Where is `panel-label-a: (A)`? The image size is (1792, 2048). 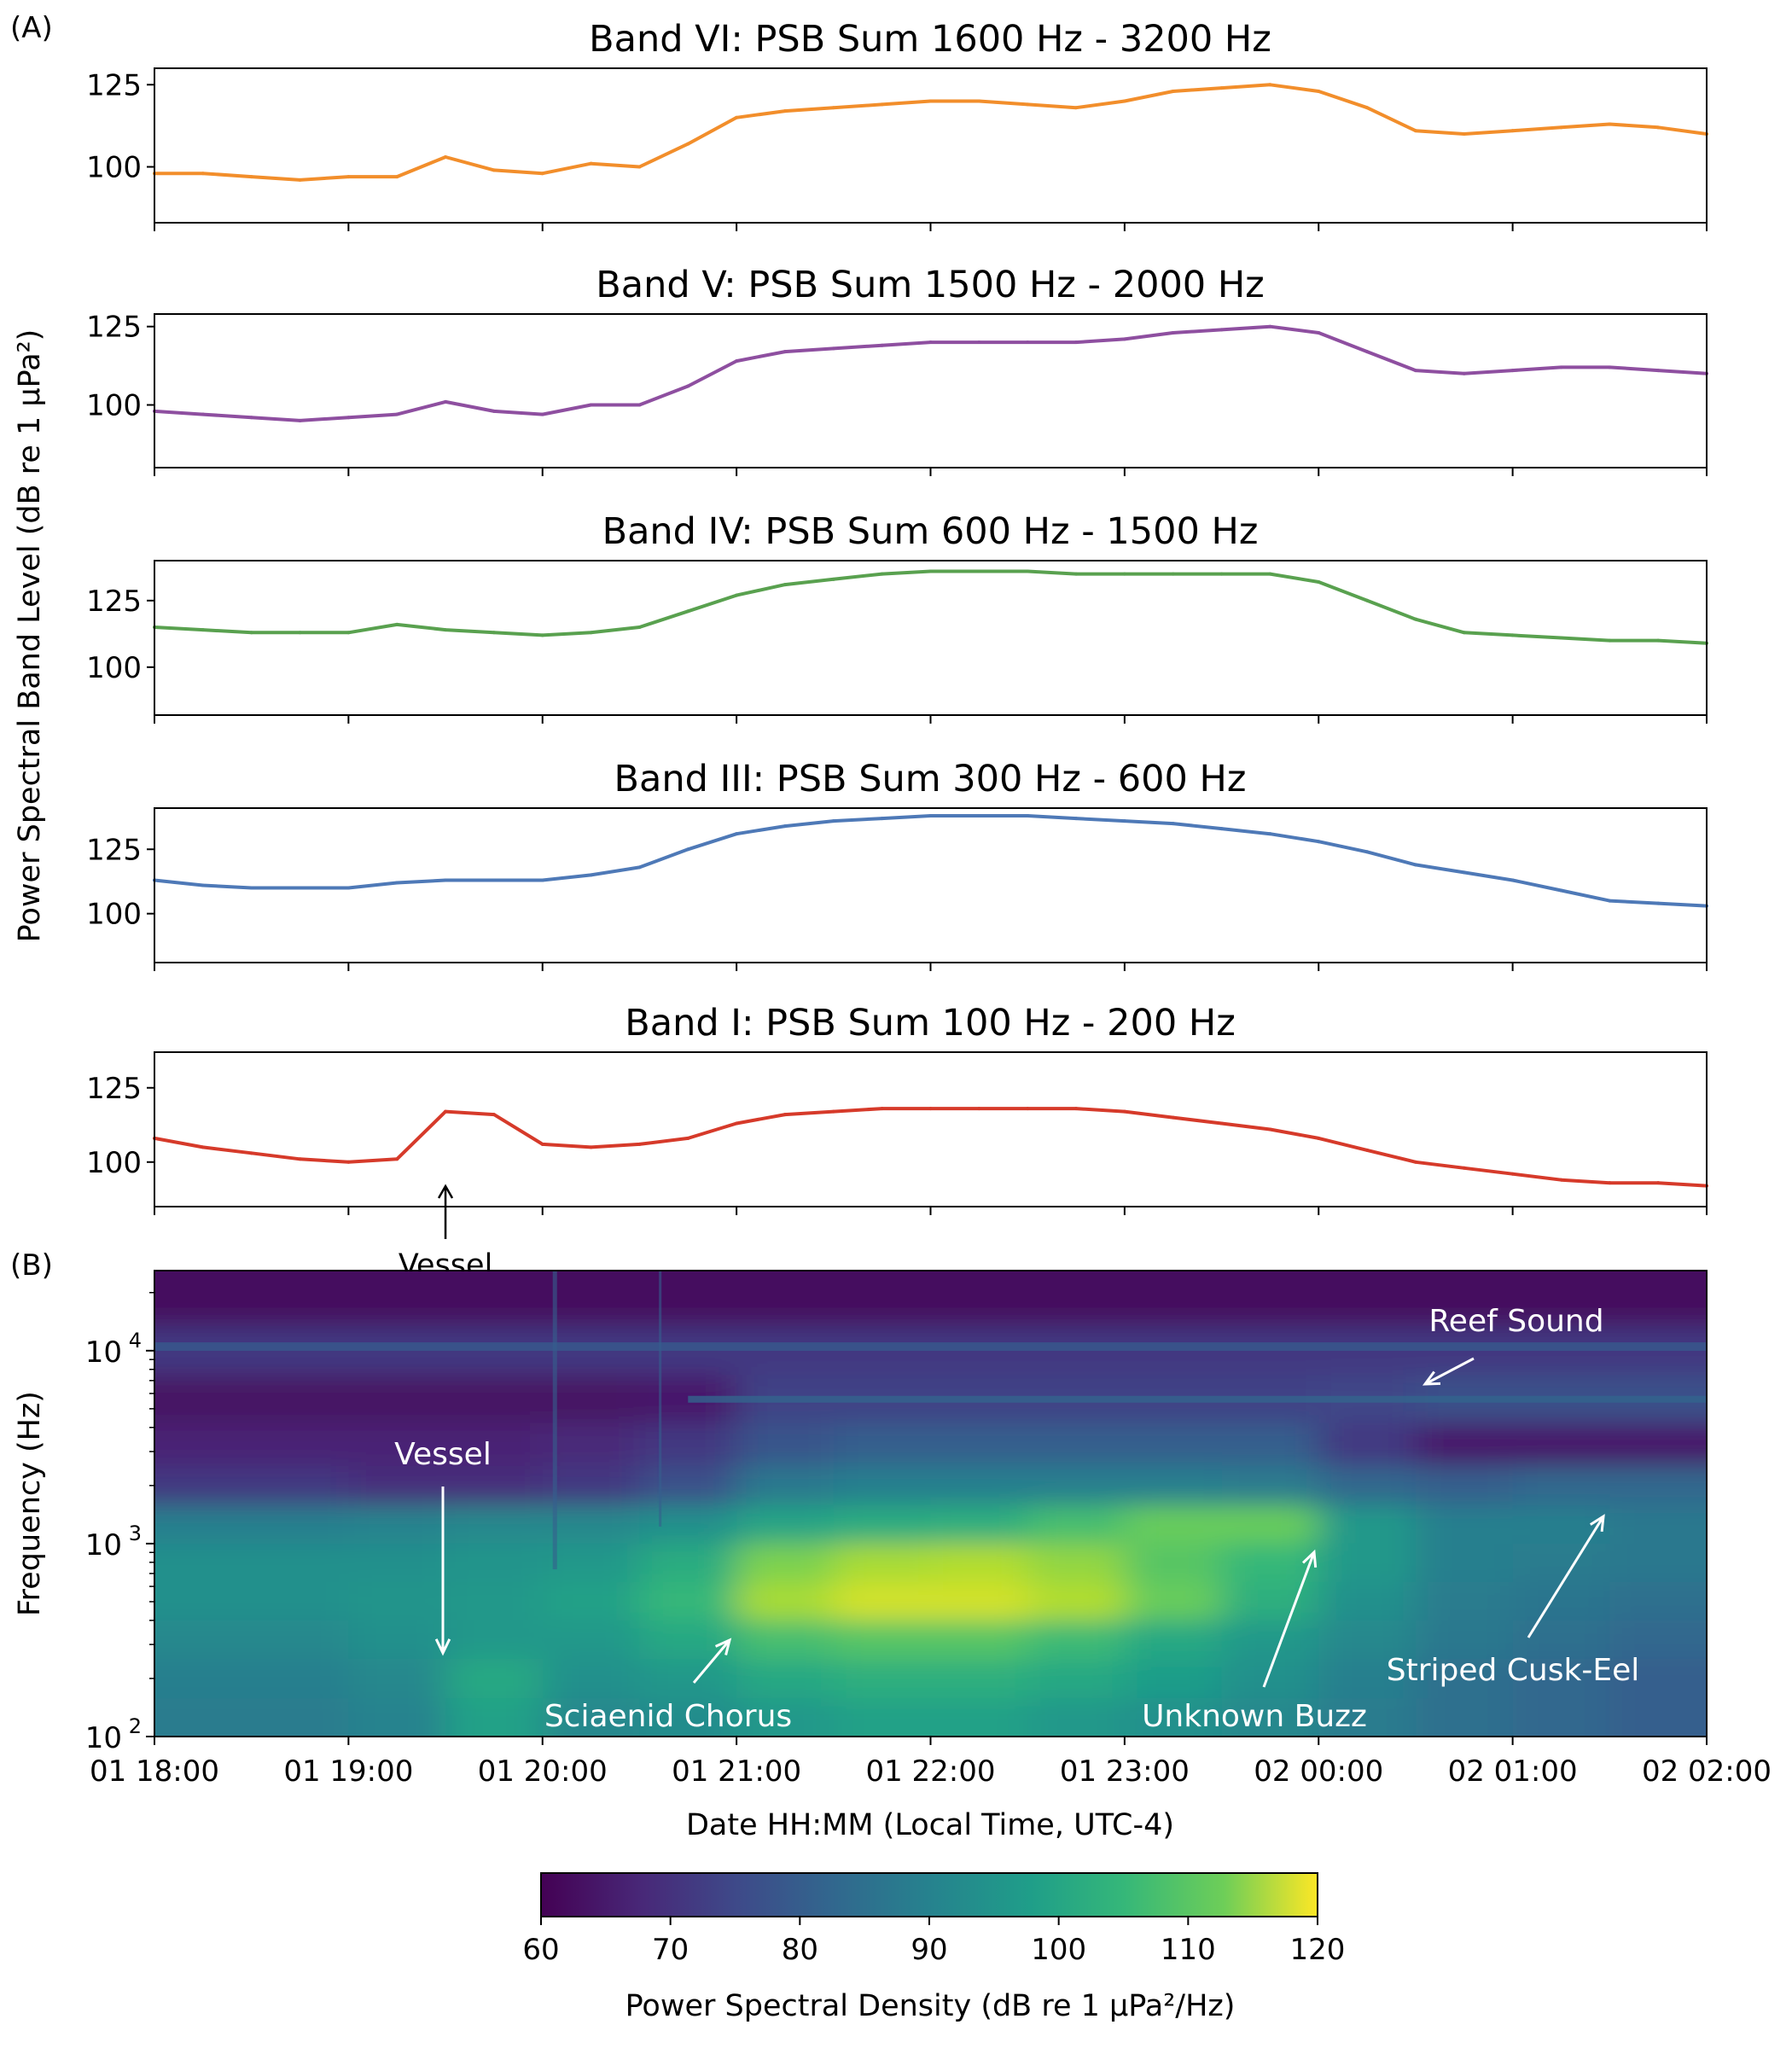
panel-label-a: (A) is located at coordinates (32, 28).